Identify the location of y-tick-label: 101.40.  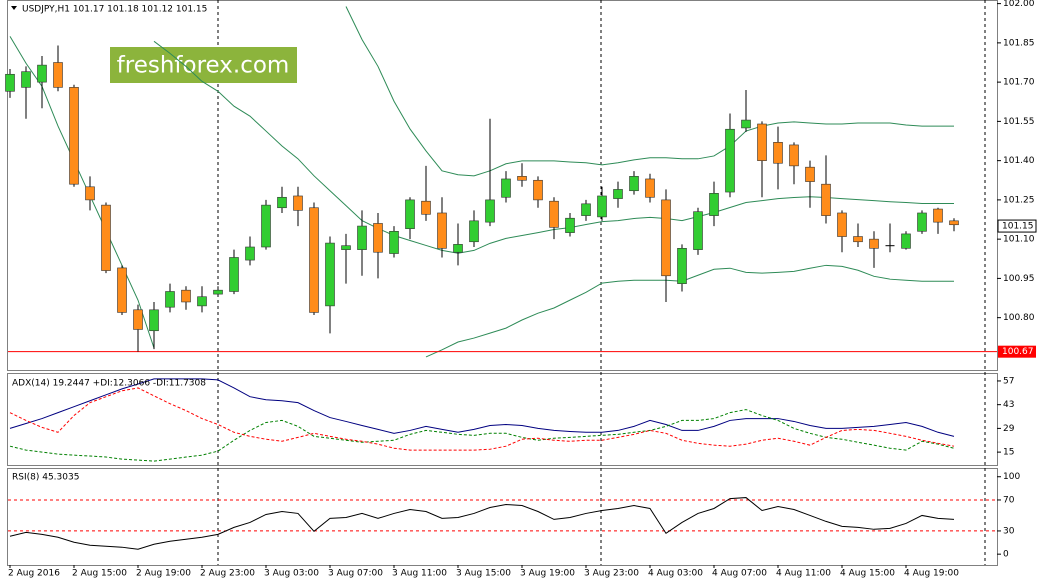
(1019, 161).